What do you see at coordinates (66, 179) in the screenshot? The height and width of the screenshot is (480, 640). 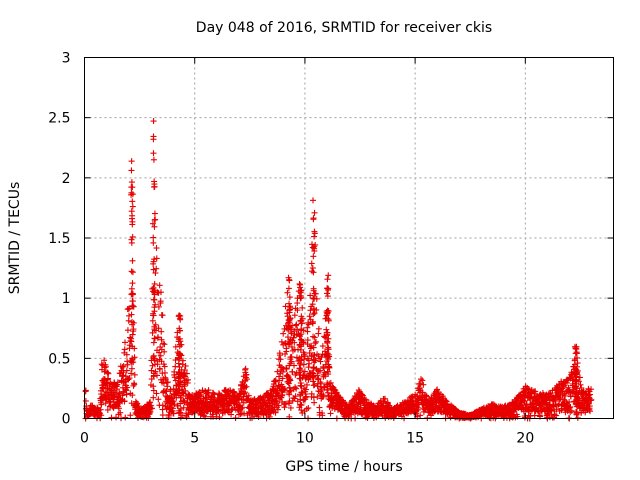 I see `y-tick-label: 2` at bounding box center [66, 179].